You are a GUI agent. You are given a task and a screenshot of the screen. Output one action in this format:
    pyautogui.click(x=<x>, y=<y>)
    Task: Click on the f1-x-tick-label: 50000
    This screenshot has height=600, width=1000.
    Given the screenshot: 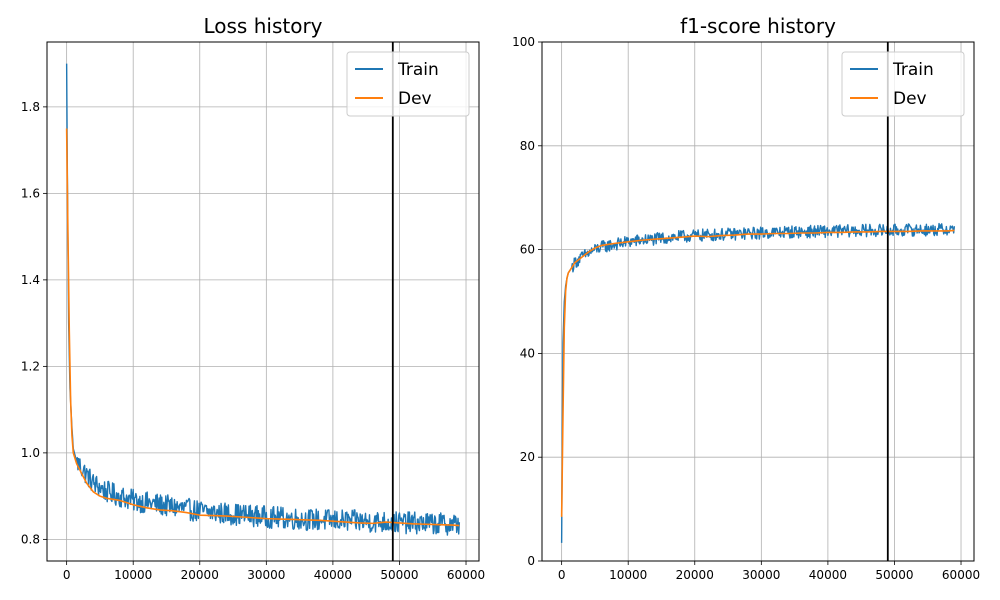 What is the action you would take?
    pyautogui.click(x=894, y=575)
    